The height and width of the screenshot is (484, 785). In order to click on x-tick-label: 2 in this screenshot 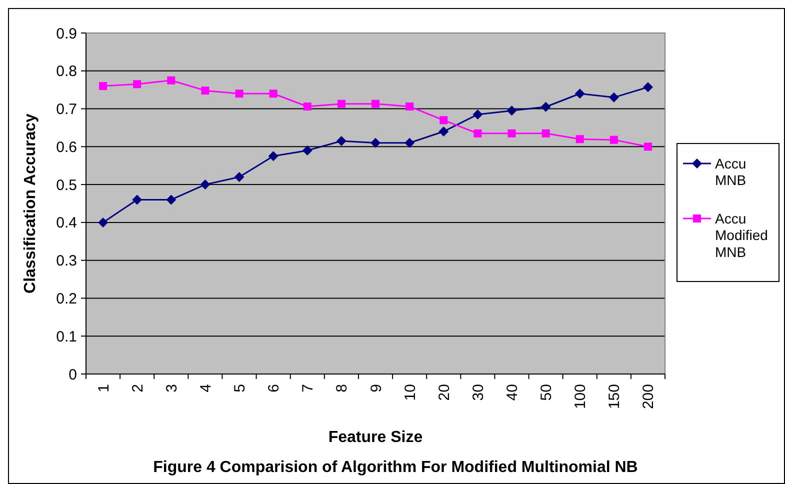, I will do `click(137, 388)`.